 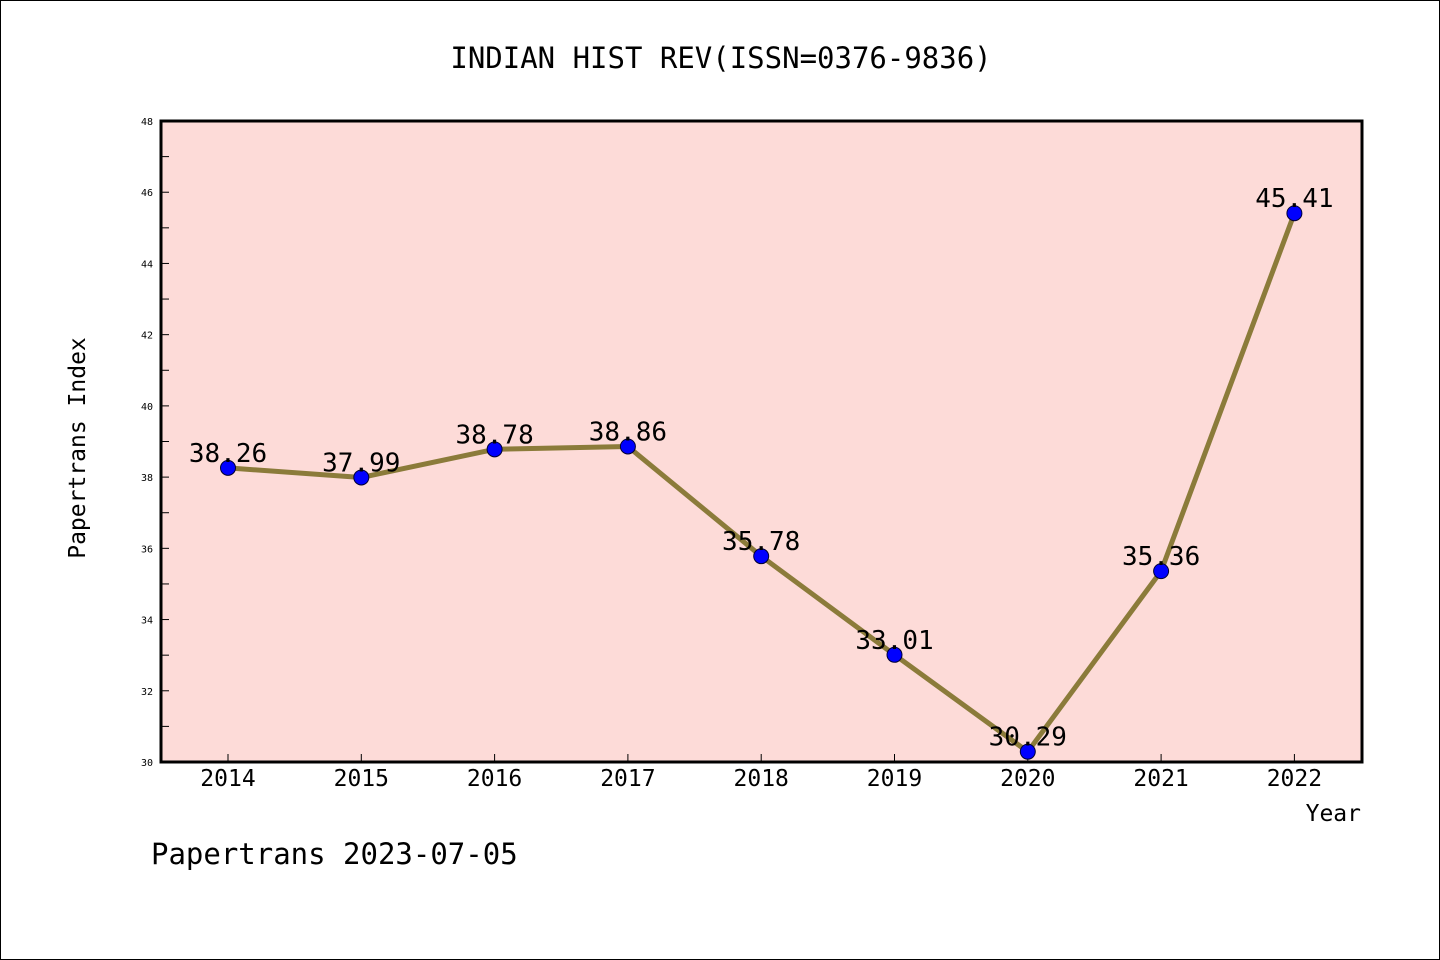 What do you see at coordinates (147, 692) in the screenshot?
I see `y-tick-label: 32` at bounding box center [147, 692].